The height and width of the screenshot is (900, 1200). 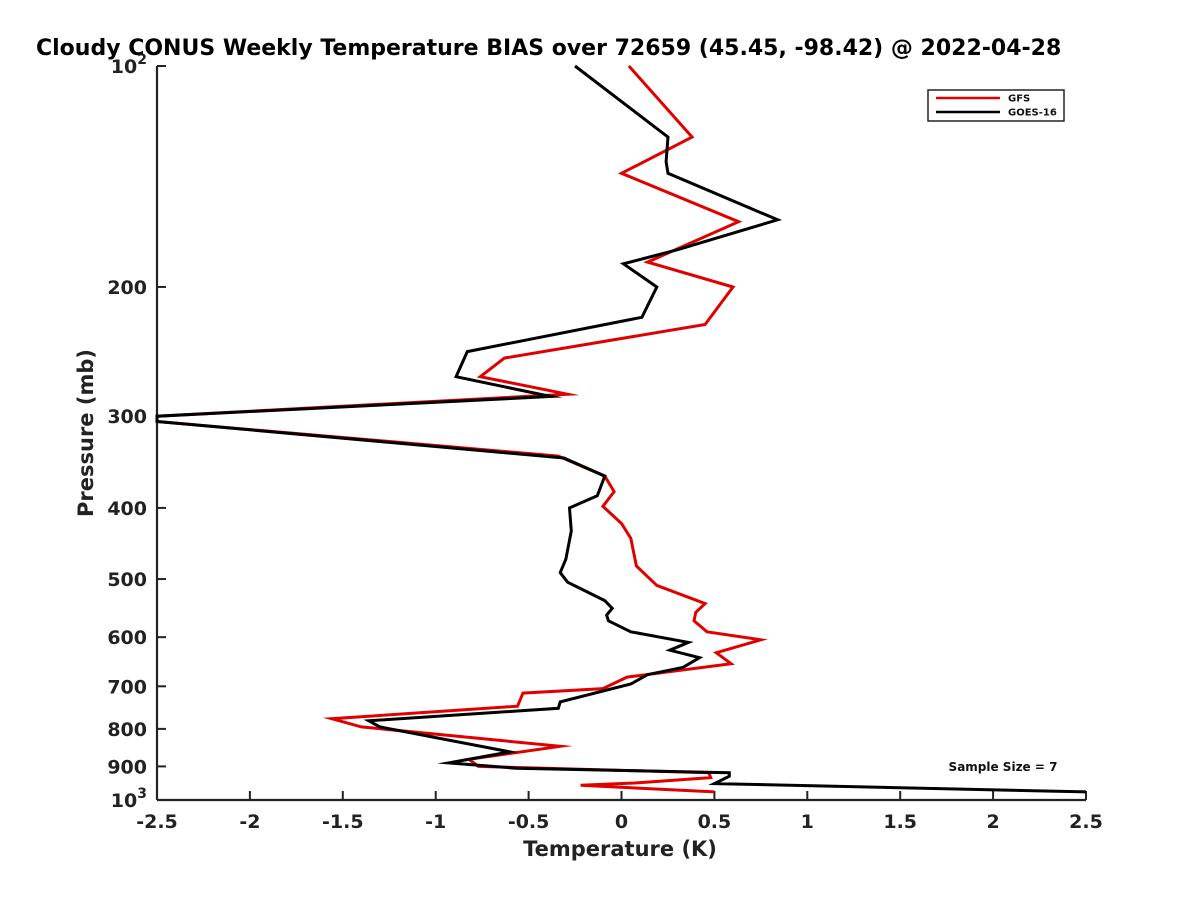 I want to click on legend-label: GOES-16, so click(x=1032, y=113).